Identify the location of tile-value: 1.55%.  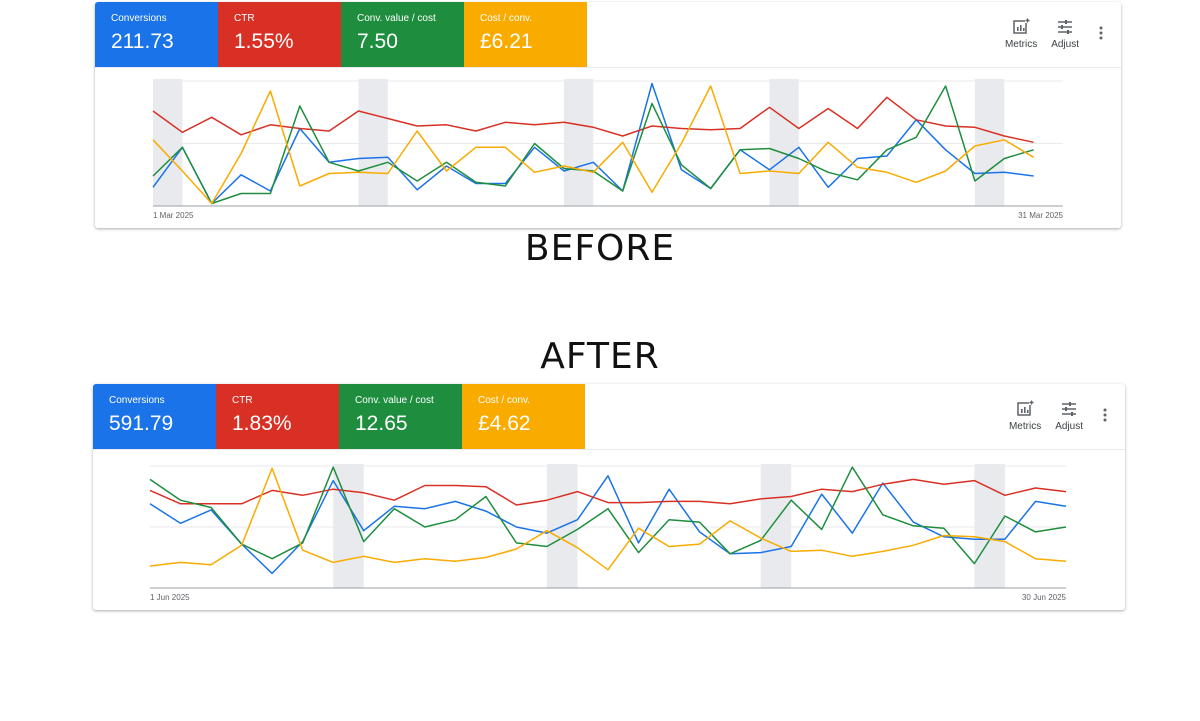
(264, 41).